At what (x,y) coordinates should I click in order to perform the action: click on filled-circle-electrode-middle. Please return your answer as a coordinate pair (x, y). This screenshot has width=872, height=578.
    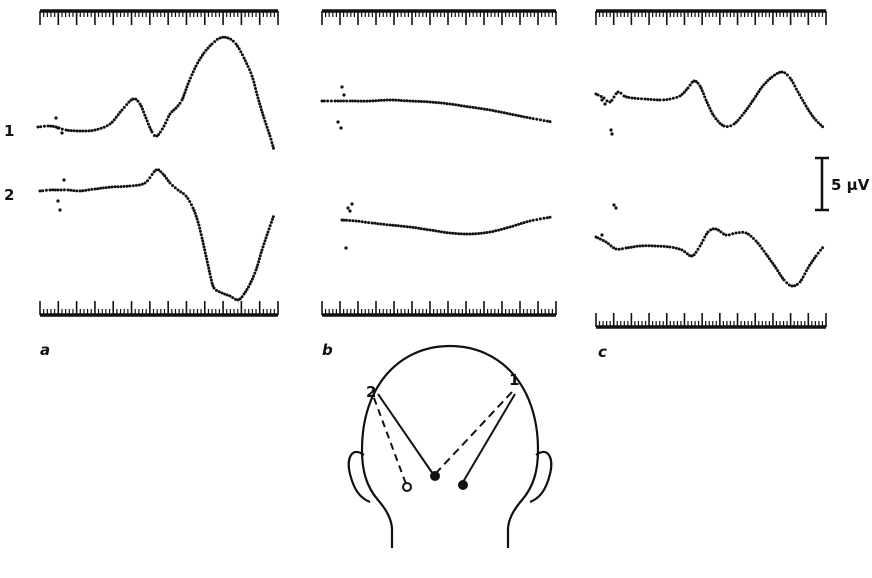
    Looking at the image, I should click on (435, 476).